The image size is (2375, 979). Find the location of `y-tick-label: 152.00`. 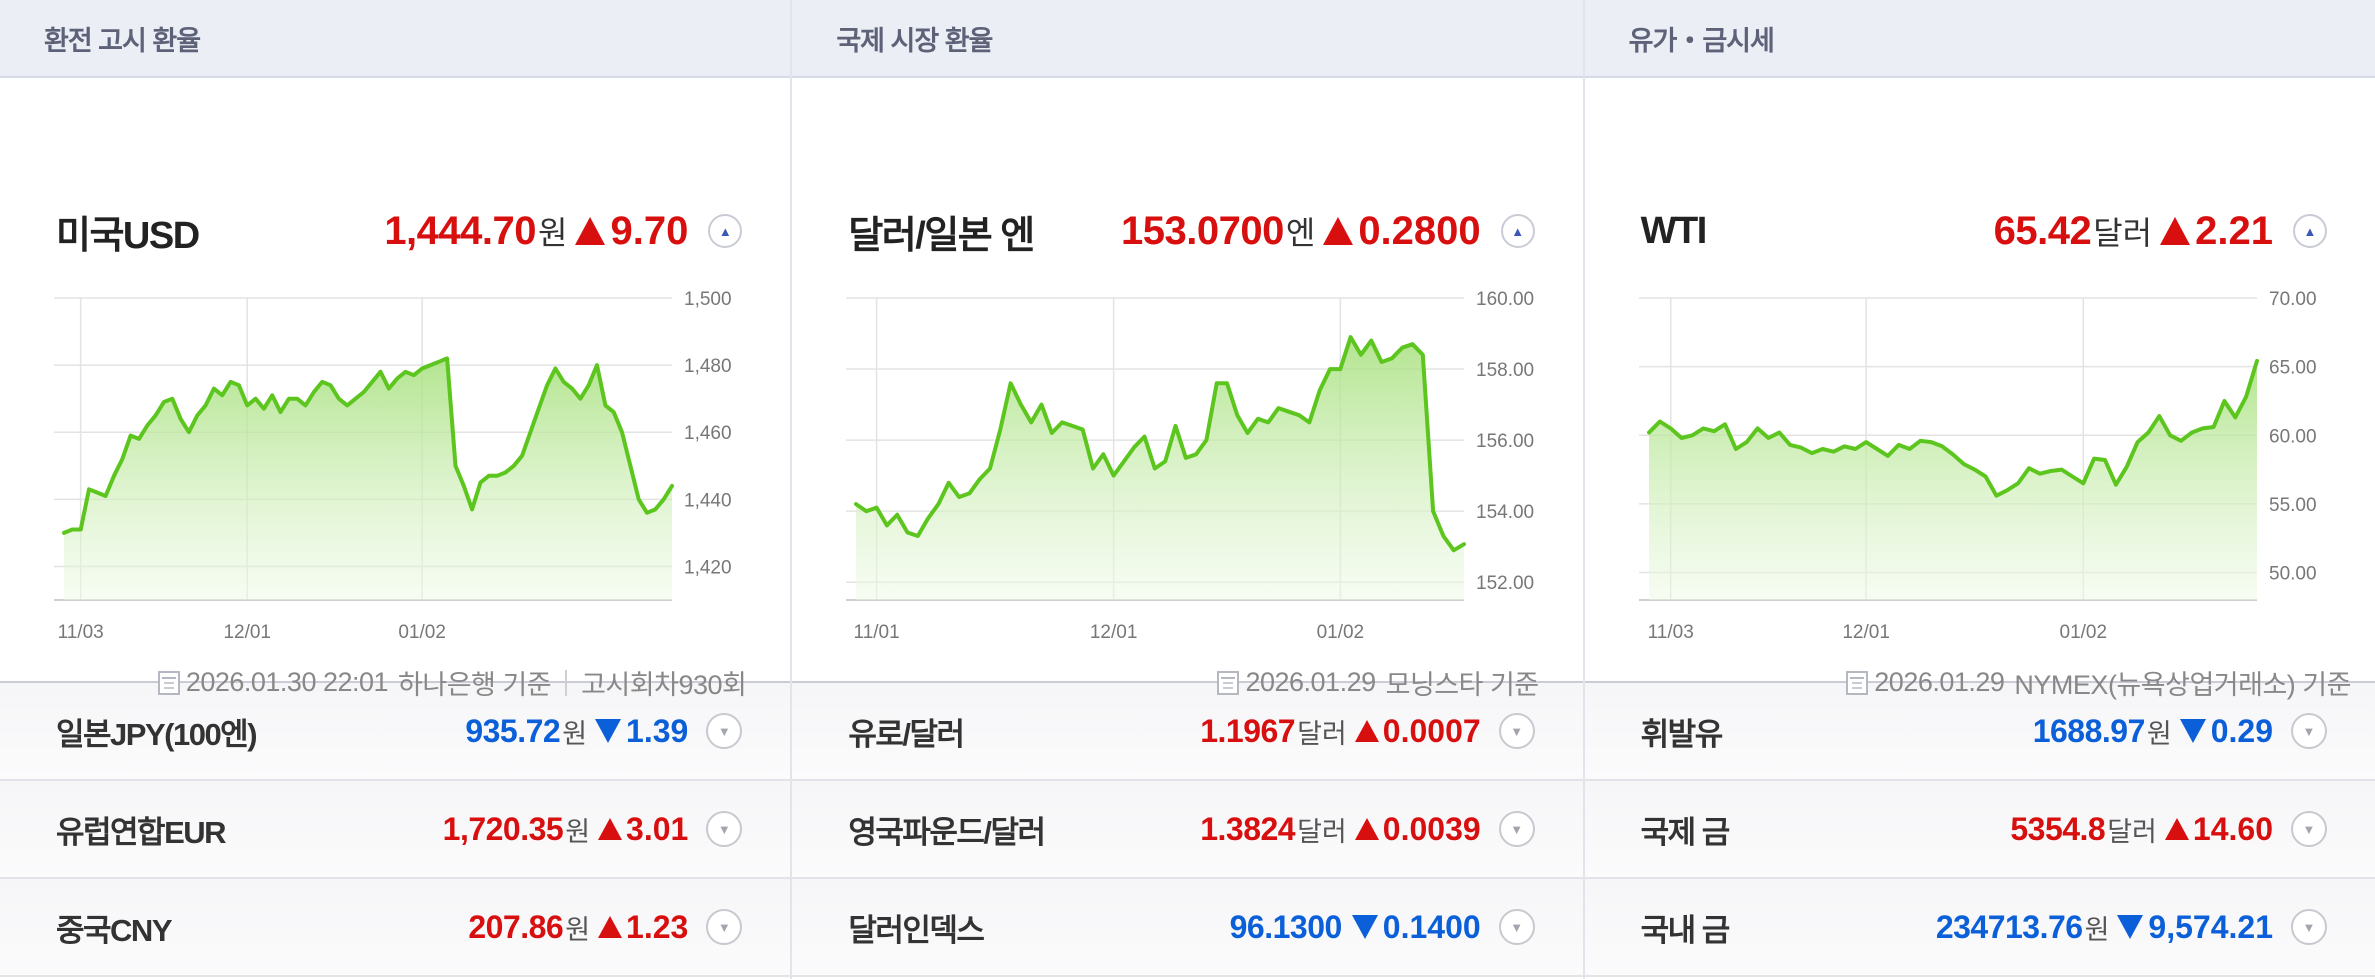

y-tick-label: 152.00 is located at coordinates (1505, 583).